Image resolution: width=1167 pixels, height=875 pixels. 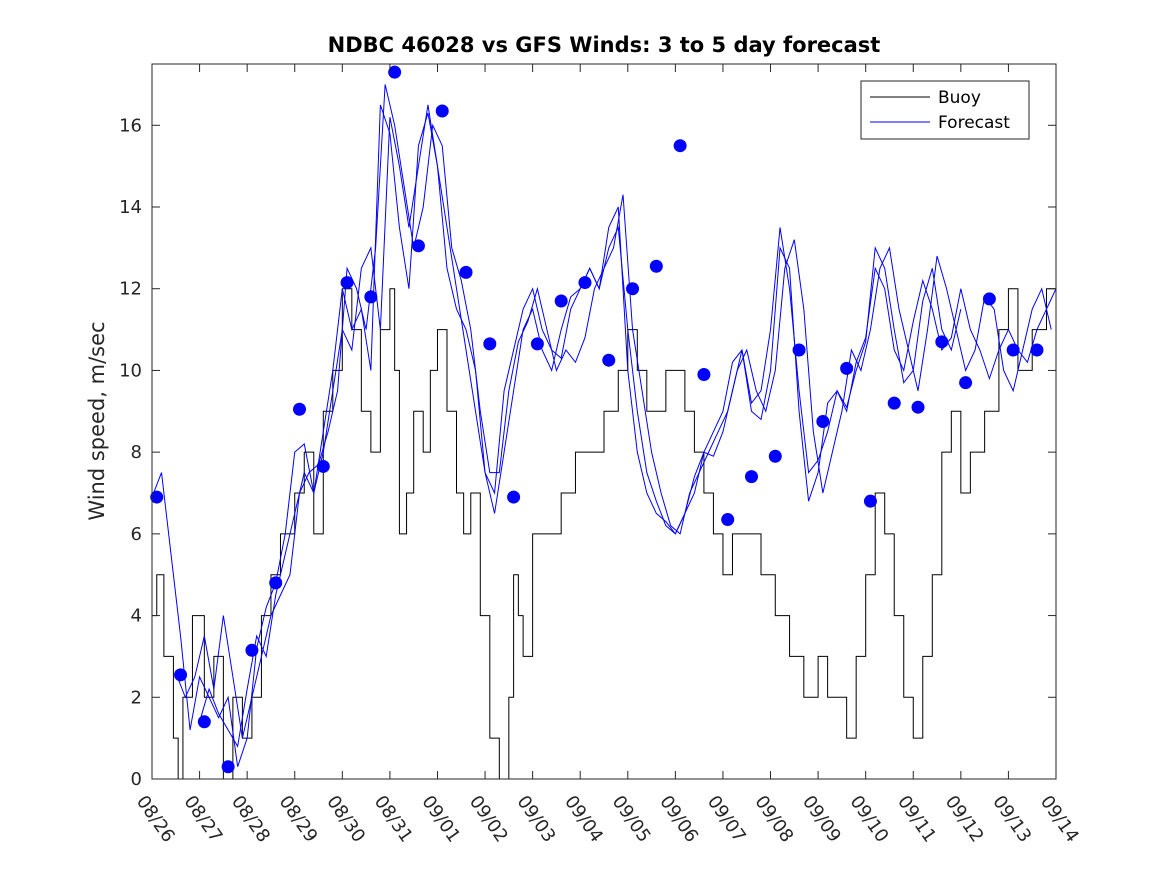 I want to click on legend-forecast-label: Forecast, so click(x=974, y=123).